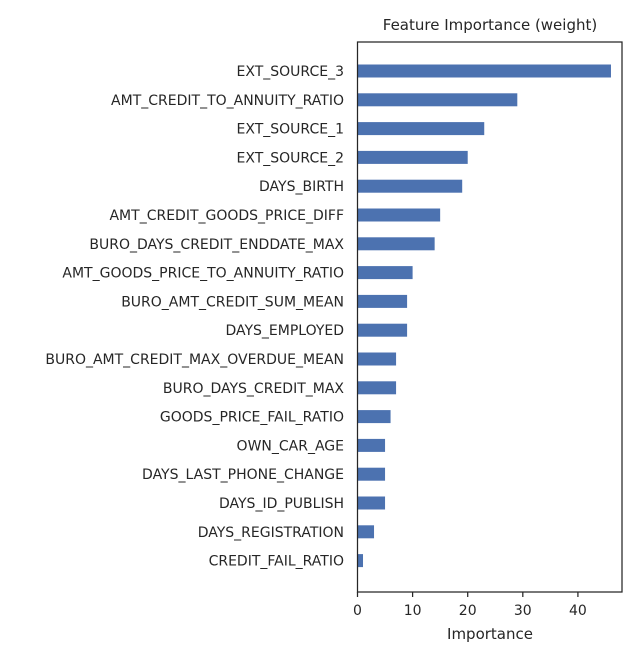  What do you see at coordinates (232, 302) in the screenshot?
I see `category-label: BURO_AMT_CREDIT_SUM_MEAN` at bounding box center [232, 302].